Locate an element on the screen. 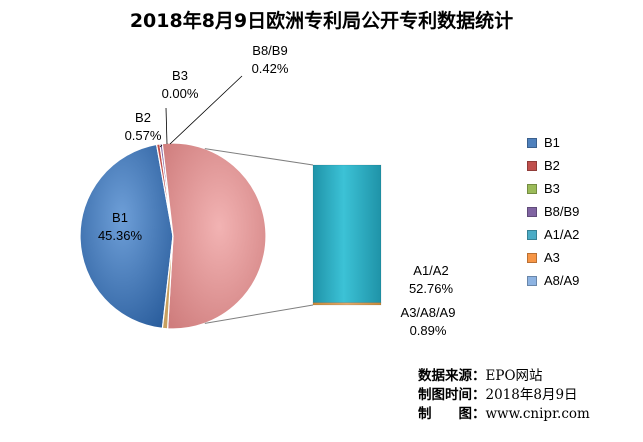  legend-label: B2 is located at coordinates (552, 165).